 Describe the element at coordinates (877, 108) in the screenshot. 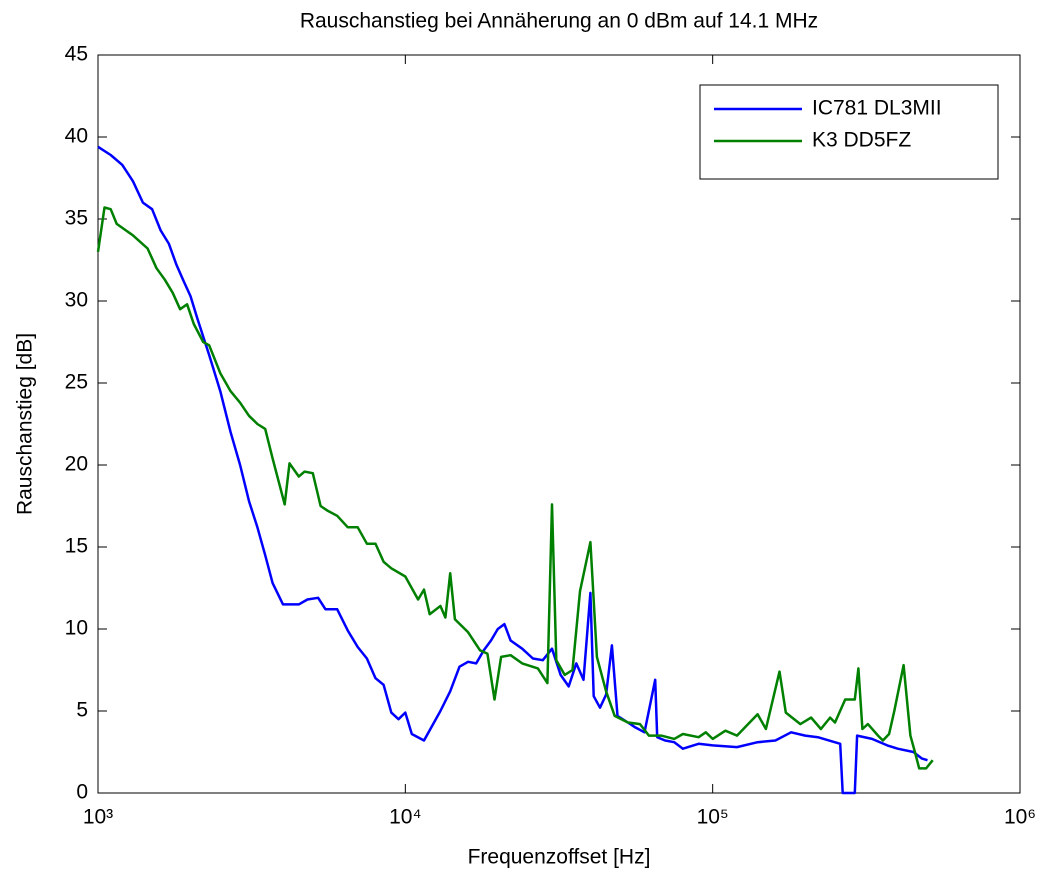

I see `legend-label: IC781 DL3MII` at that location.